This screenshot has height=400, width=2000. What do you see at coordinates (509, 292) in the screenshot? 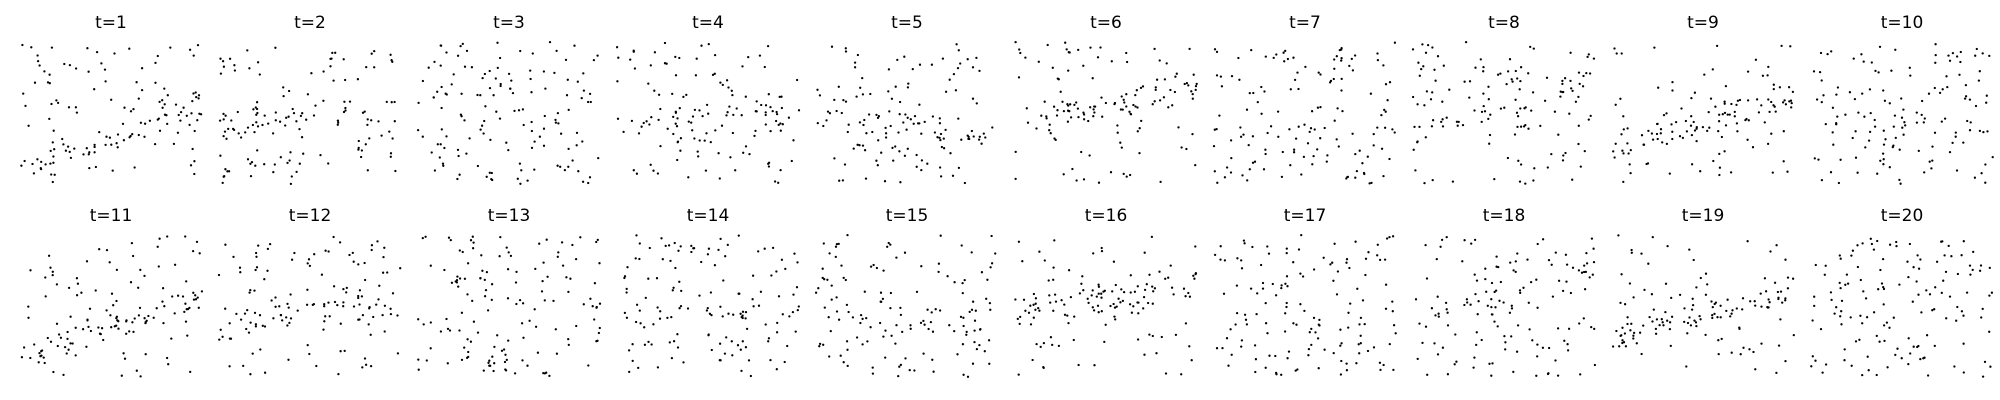
I see `scatter-panel-13: t=13` at bounding box center [509, 292].